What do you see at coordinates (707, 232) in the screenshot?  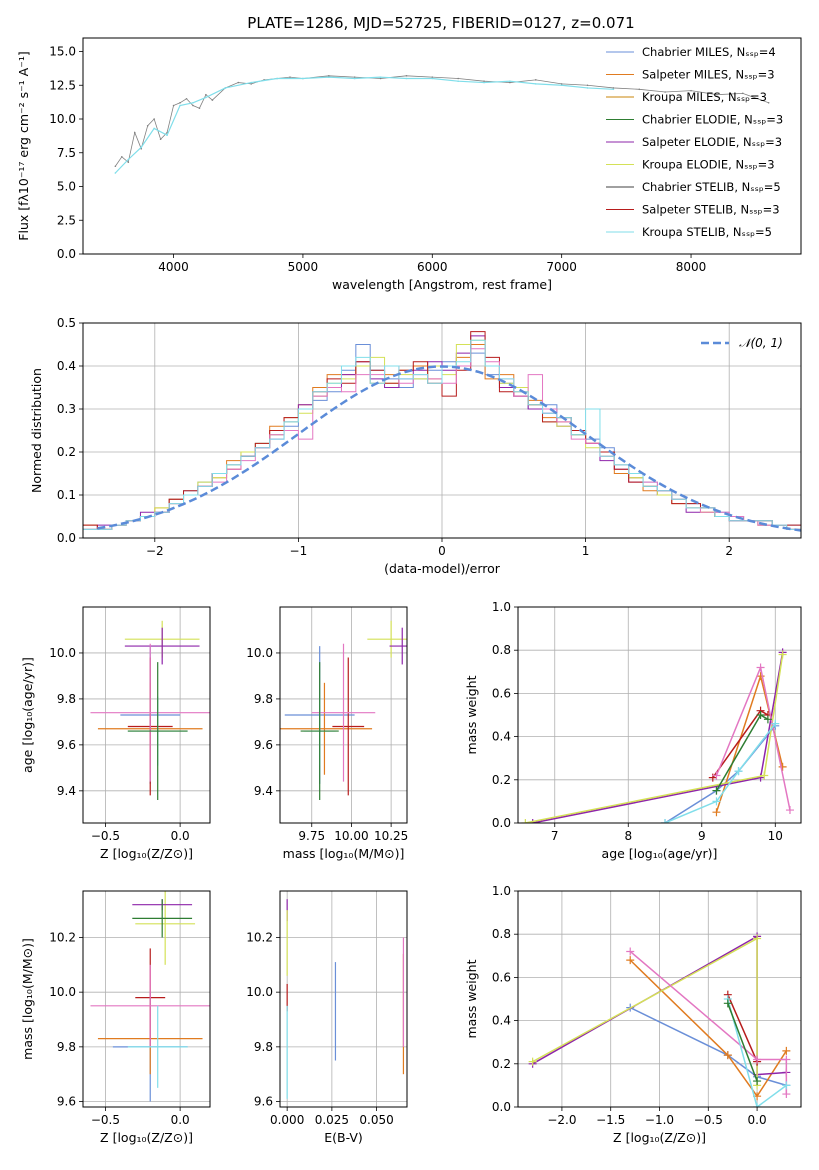 I see `legend-label: Kroupa STELIB, Nₛₛₚ=5` at bounding box center [707, 232].